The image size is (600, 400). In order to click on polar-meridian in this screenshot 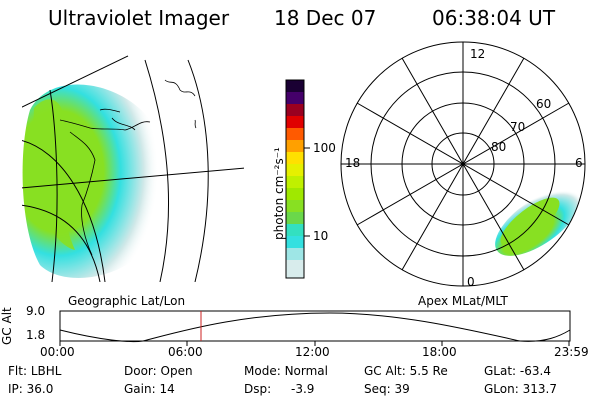, I will do `click(463, 164)`.